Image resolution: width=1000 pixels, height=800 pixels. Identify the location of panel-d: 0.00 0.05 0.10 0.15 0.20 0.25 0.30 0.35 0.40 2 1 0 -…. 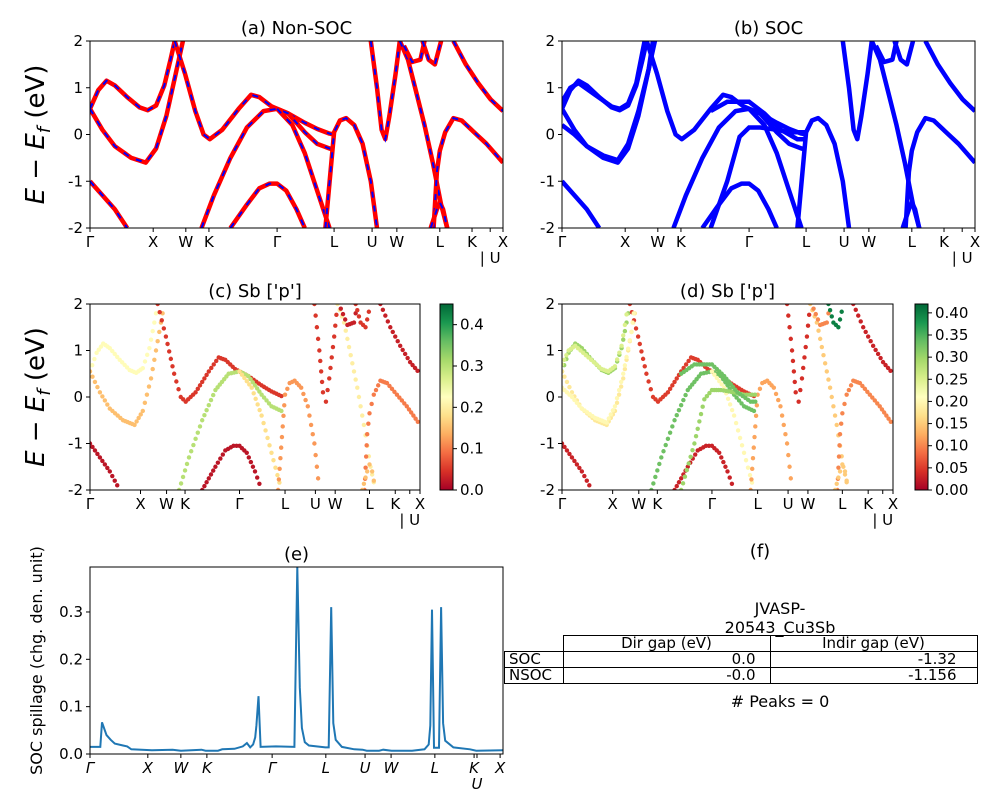
(754, 405).